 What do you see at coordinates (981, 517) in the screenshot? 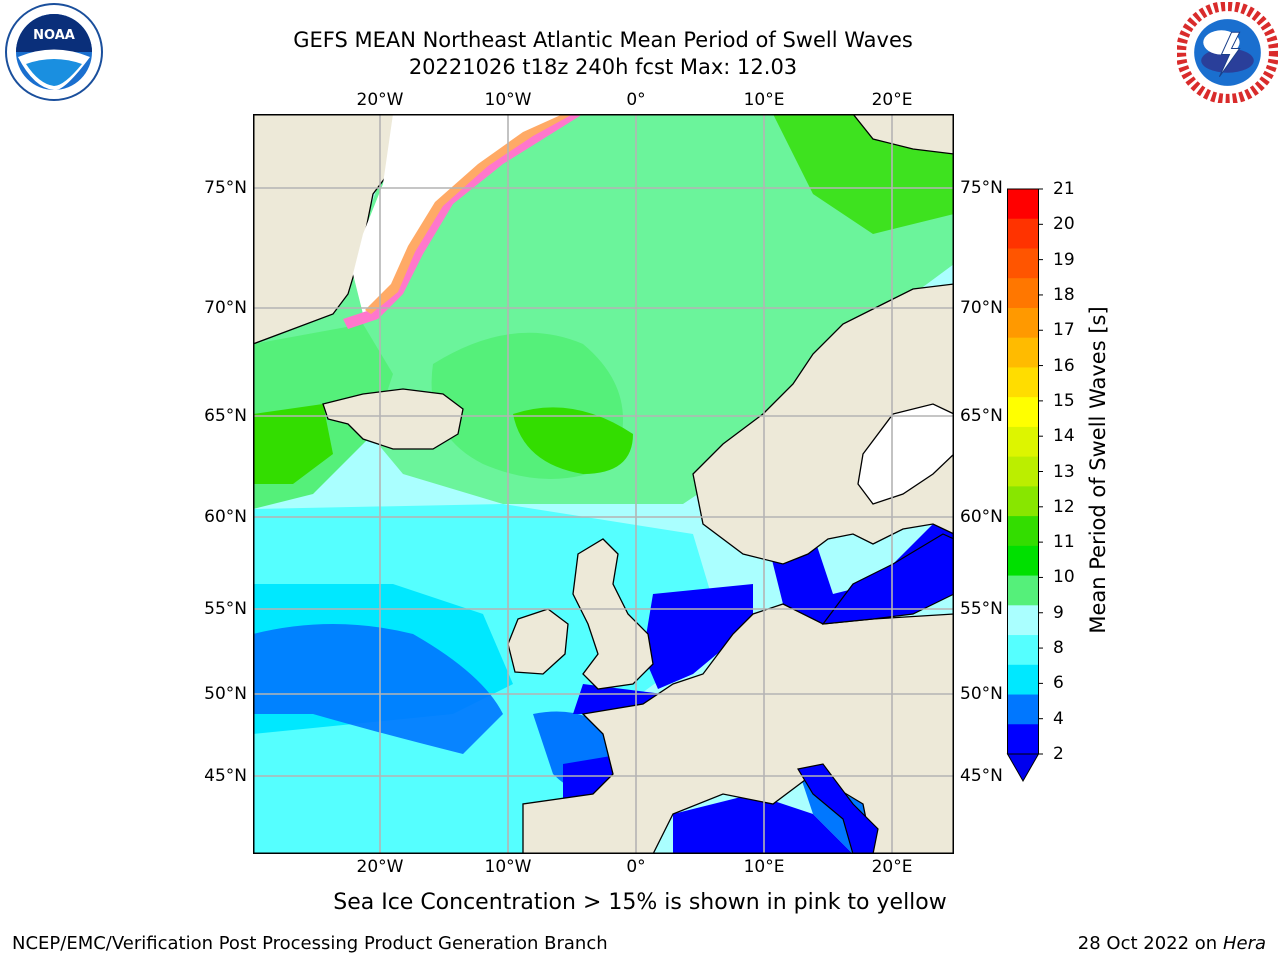
I see `lat-label-right-60n: 60°N` at bounding box center [981, 517].